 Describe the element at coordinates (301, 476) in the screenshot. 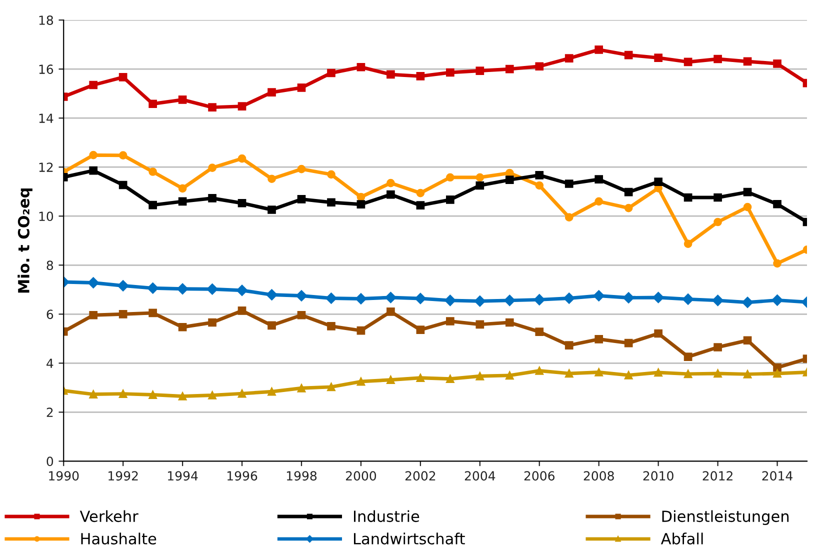

I see `x-tick-label: 1998` at that location.